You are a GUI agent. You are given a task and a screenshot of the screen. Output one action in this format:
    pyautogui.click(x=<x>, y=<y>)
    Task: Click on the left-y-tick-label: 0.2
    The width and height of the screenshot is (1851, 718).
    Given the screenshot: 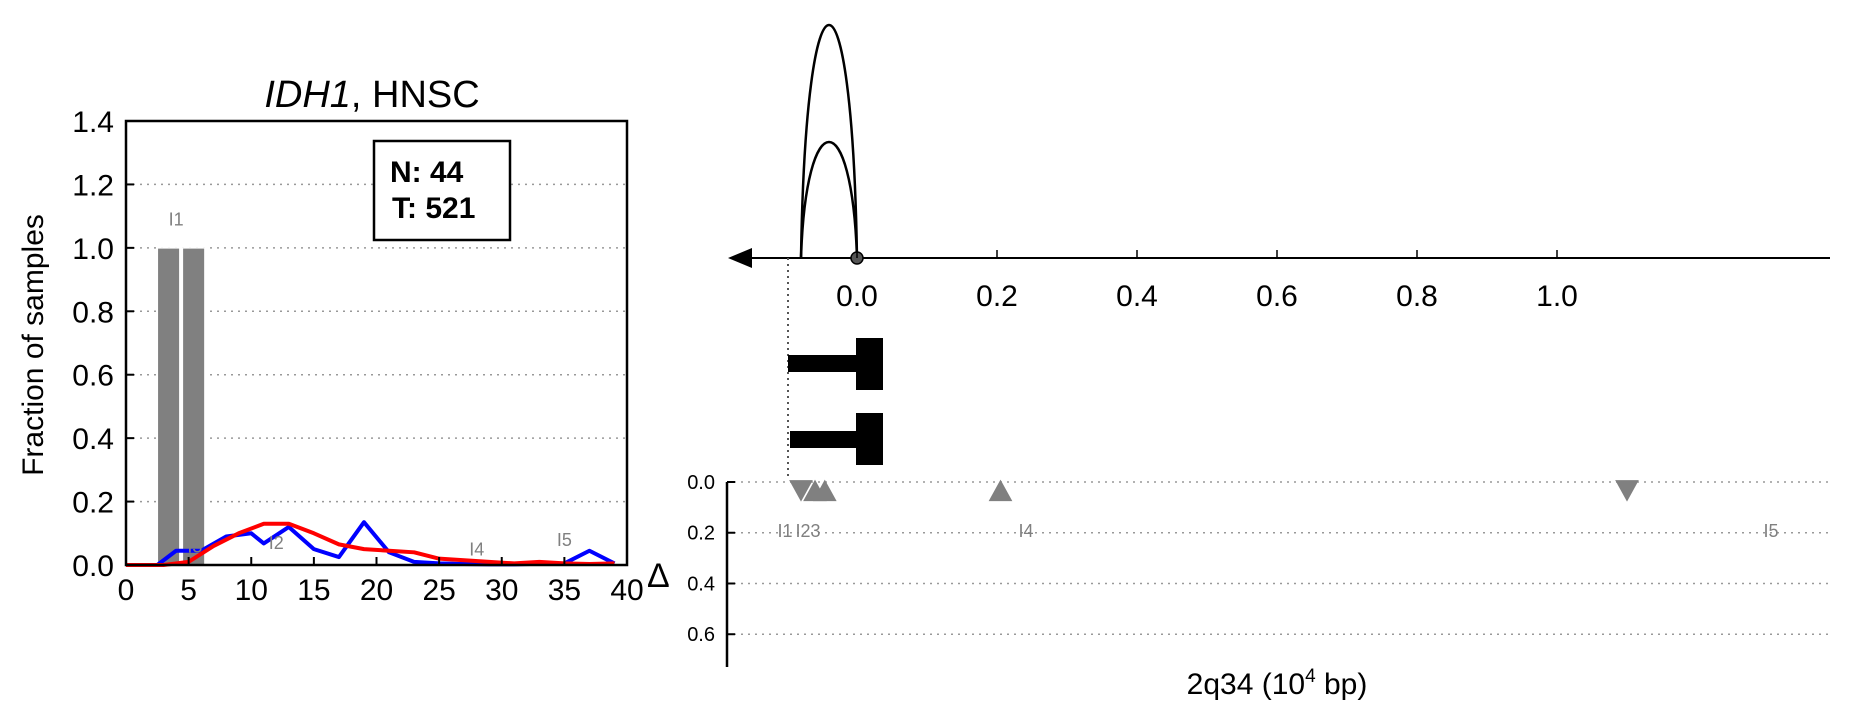 What is the action you would take?
    pyautogui.click(x=93, y=503)
    